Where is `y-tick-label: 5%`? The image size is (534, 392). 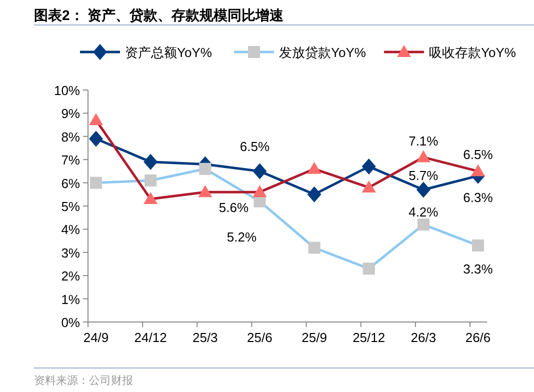 y-tick-label: 5% is located at coordinates (70, 206).